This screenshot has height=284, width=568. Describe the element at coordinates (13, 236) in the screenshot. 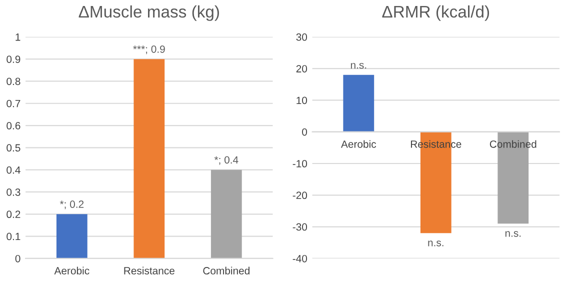

I see `y-tick-label: 0.1` at that location.